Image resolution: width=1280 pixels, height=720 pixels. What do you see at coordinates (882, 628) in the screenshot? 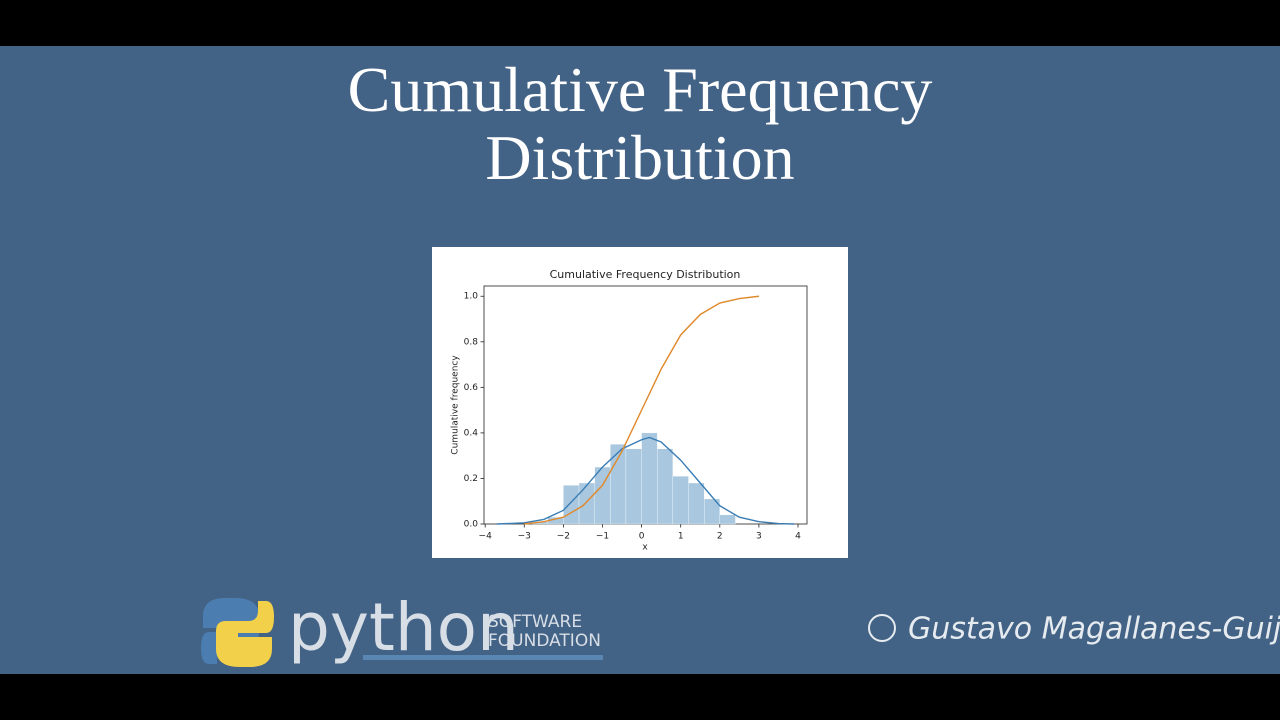
I see `copyright-symbol` at bounding box center [882, 628].